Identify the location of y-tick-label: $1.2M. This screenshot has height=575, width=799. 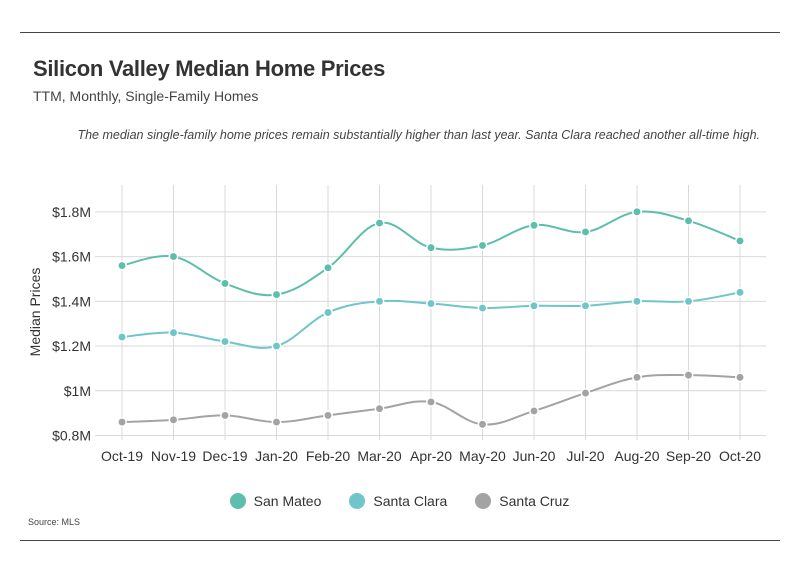
(71, 346).